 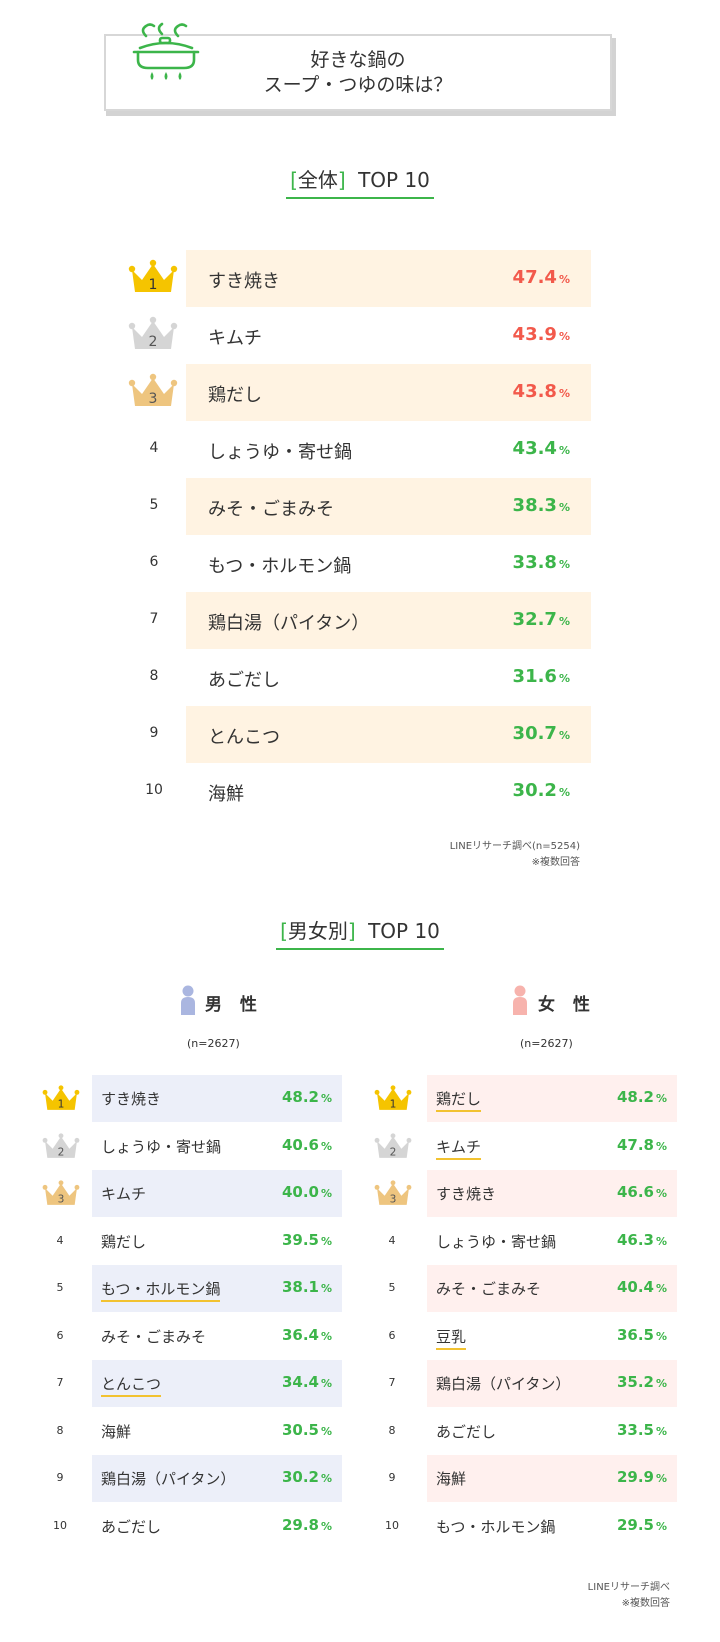 I want to click on female-sample-size: (n=2627), so click(x=546, y=1043).